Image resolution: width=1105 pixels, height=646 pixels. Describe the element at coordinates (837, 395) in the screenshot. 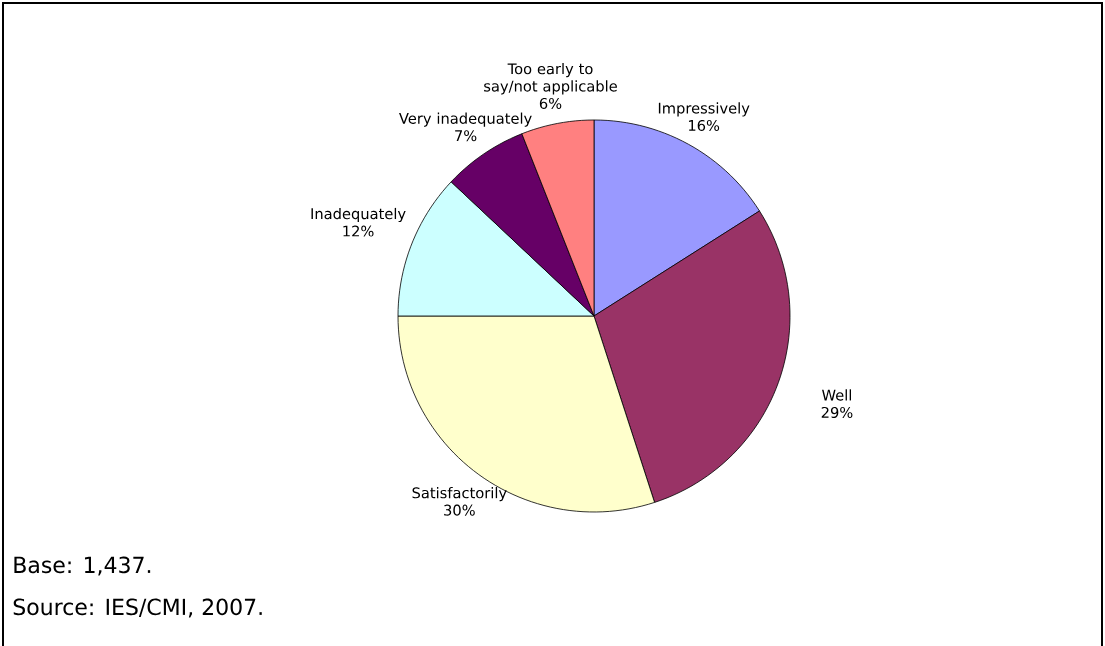

I see `slice-label: Well` at that location.